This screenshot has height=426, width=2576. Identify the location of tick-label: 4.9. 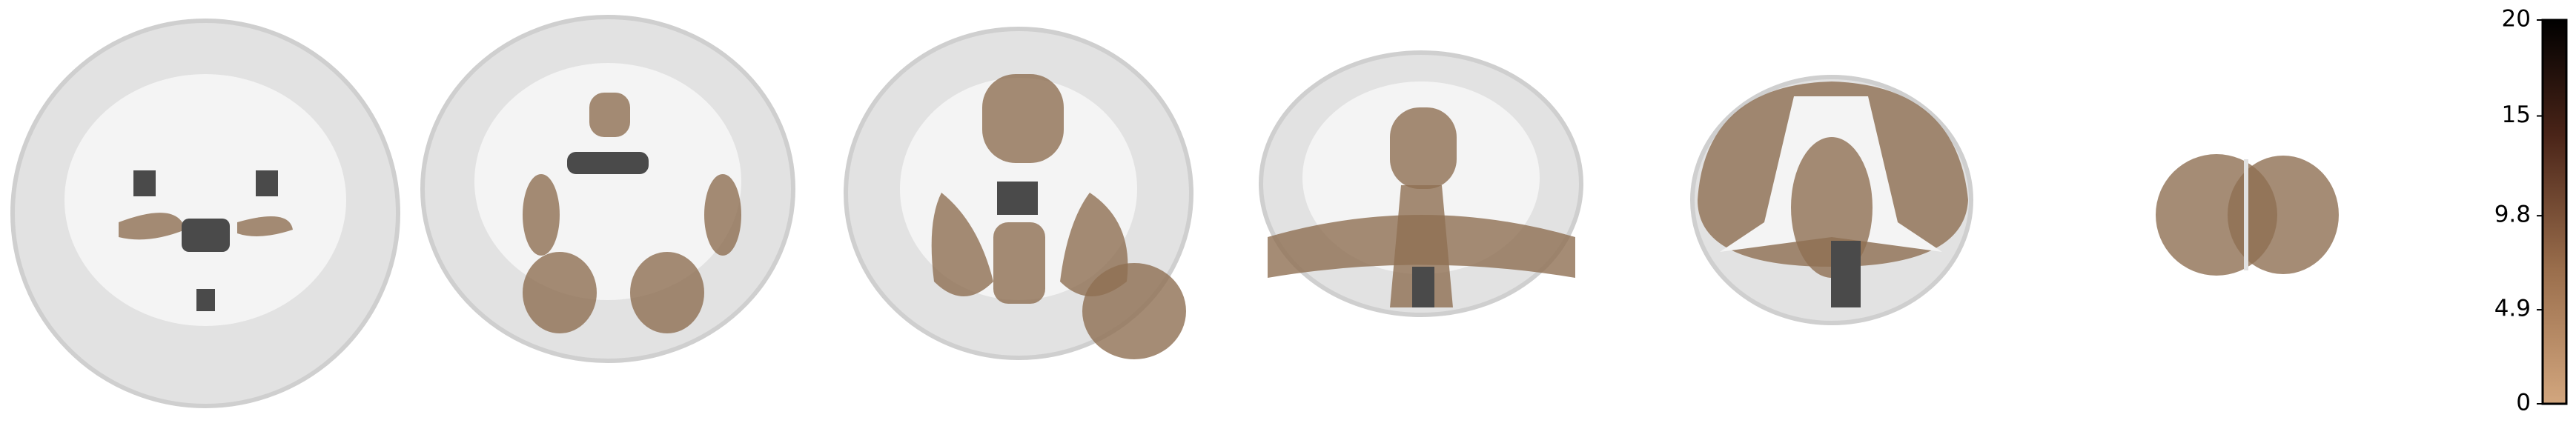
(2512, 309).